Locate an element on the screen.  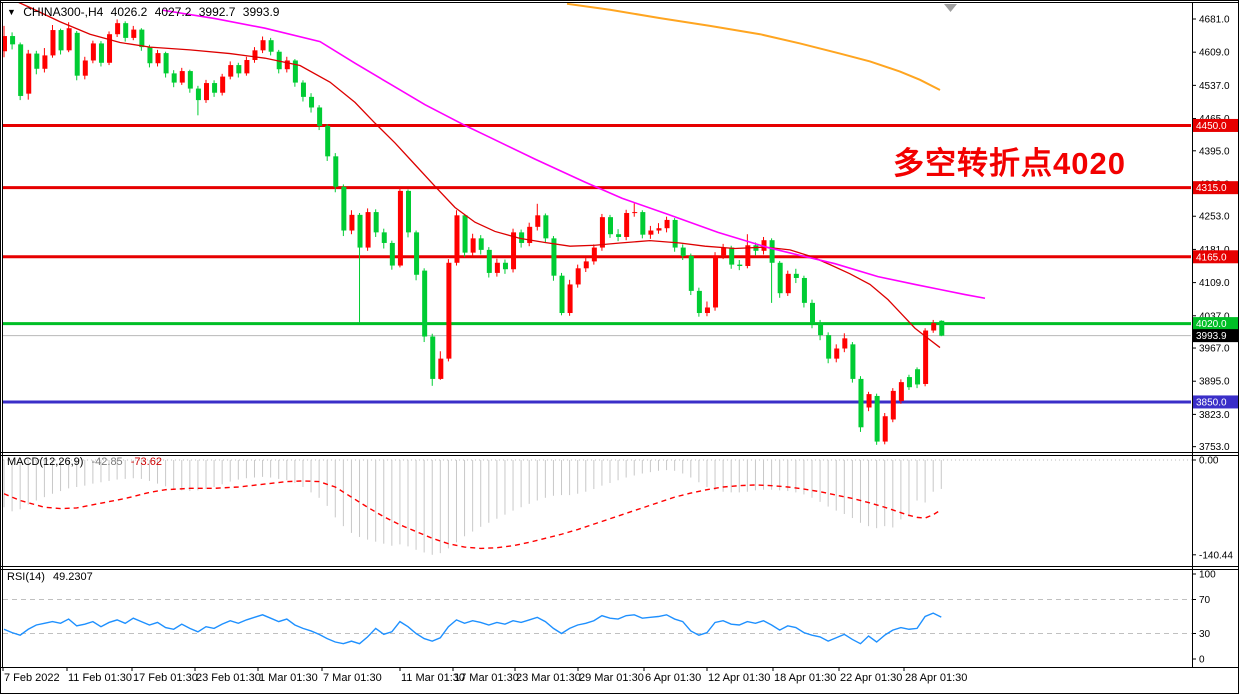
pivot-annotation-text: 多空转折点4020 is located at coordinates (1009, 163).